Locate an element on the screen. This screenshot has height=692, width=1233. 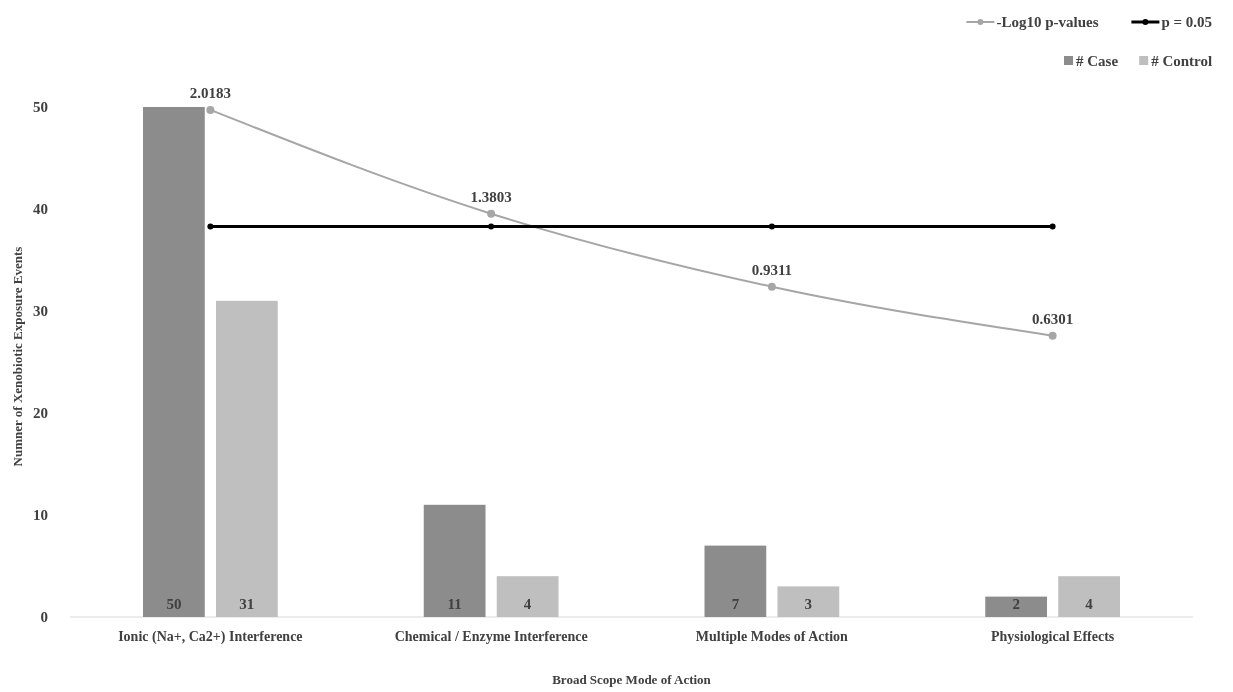
data-label: 31 is located at coordinates (247, 604).